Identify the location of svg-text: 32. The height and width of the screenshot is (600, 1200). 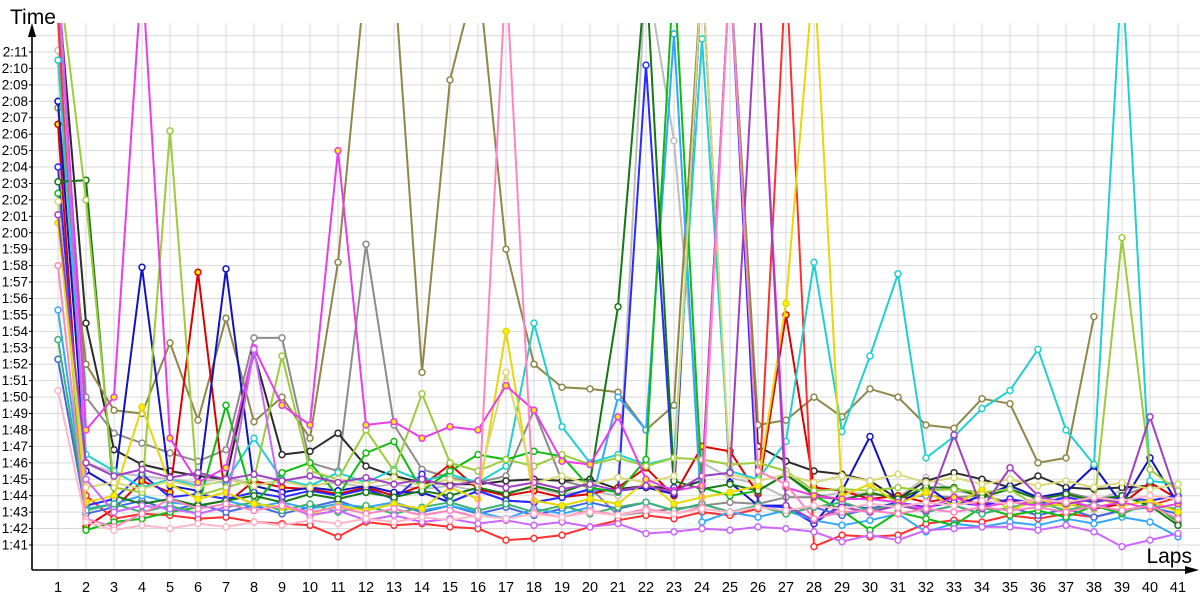
(926, 588).